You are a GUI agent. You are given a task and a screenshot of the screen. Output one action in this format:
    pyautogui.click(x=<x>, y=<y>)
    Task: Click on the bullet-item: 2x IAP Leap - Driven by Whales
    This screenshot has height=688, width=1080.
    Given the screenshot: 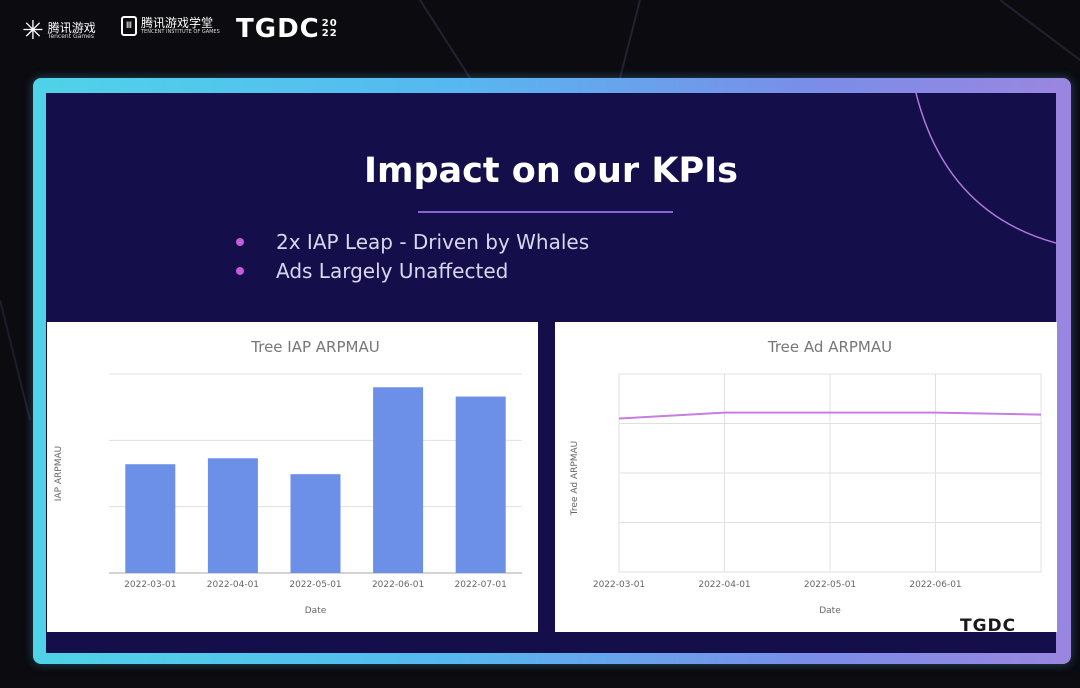 What is the action you would take?
    pyautogui.click(x=412, y=241)
    